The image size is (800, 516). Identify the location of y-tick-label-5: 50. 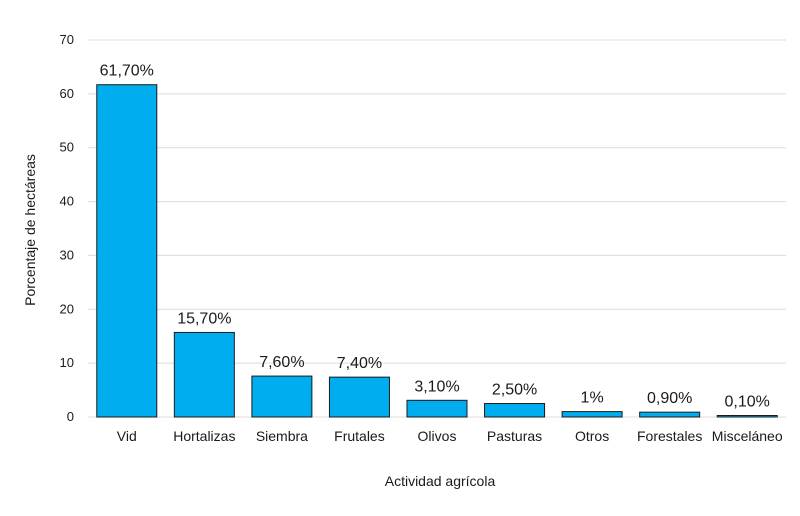
(67, 147).